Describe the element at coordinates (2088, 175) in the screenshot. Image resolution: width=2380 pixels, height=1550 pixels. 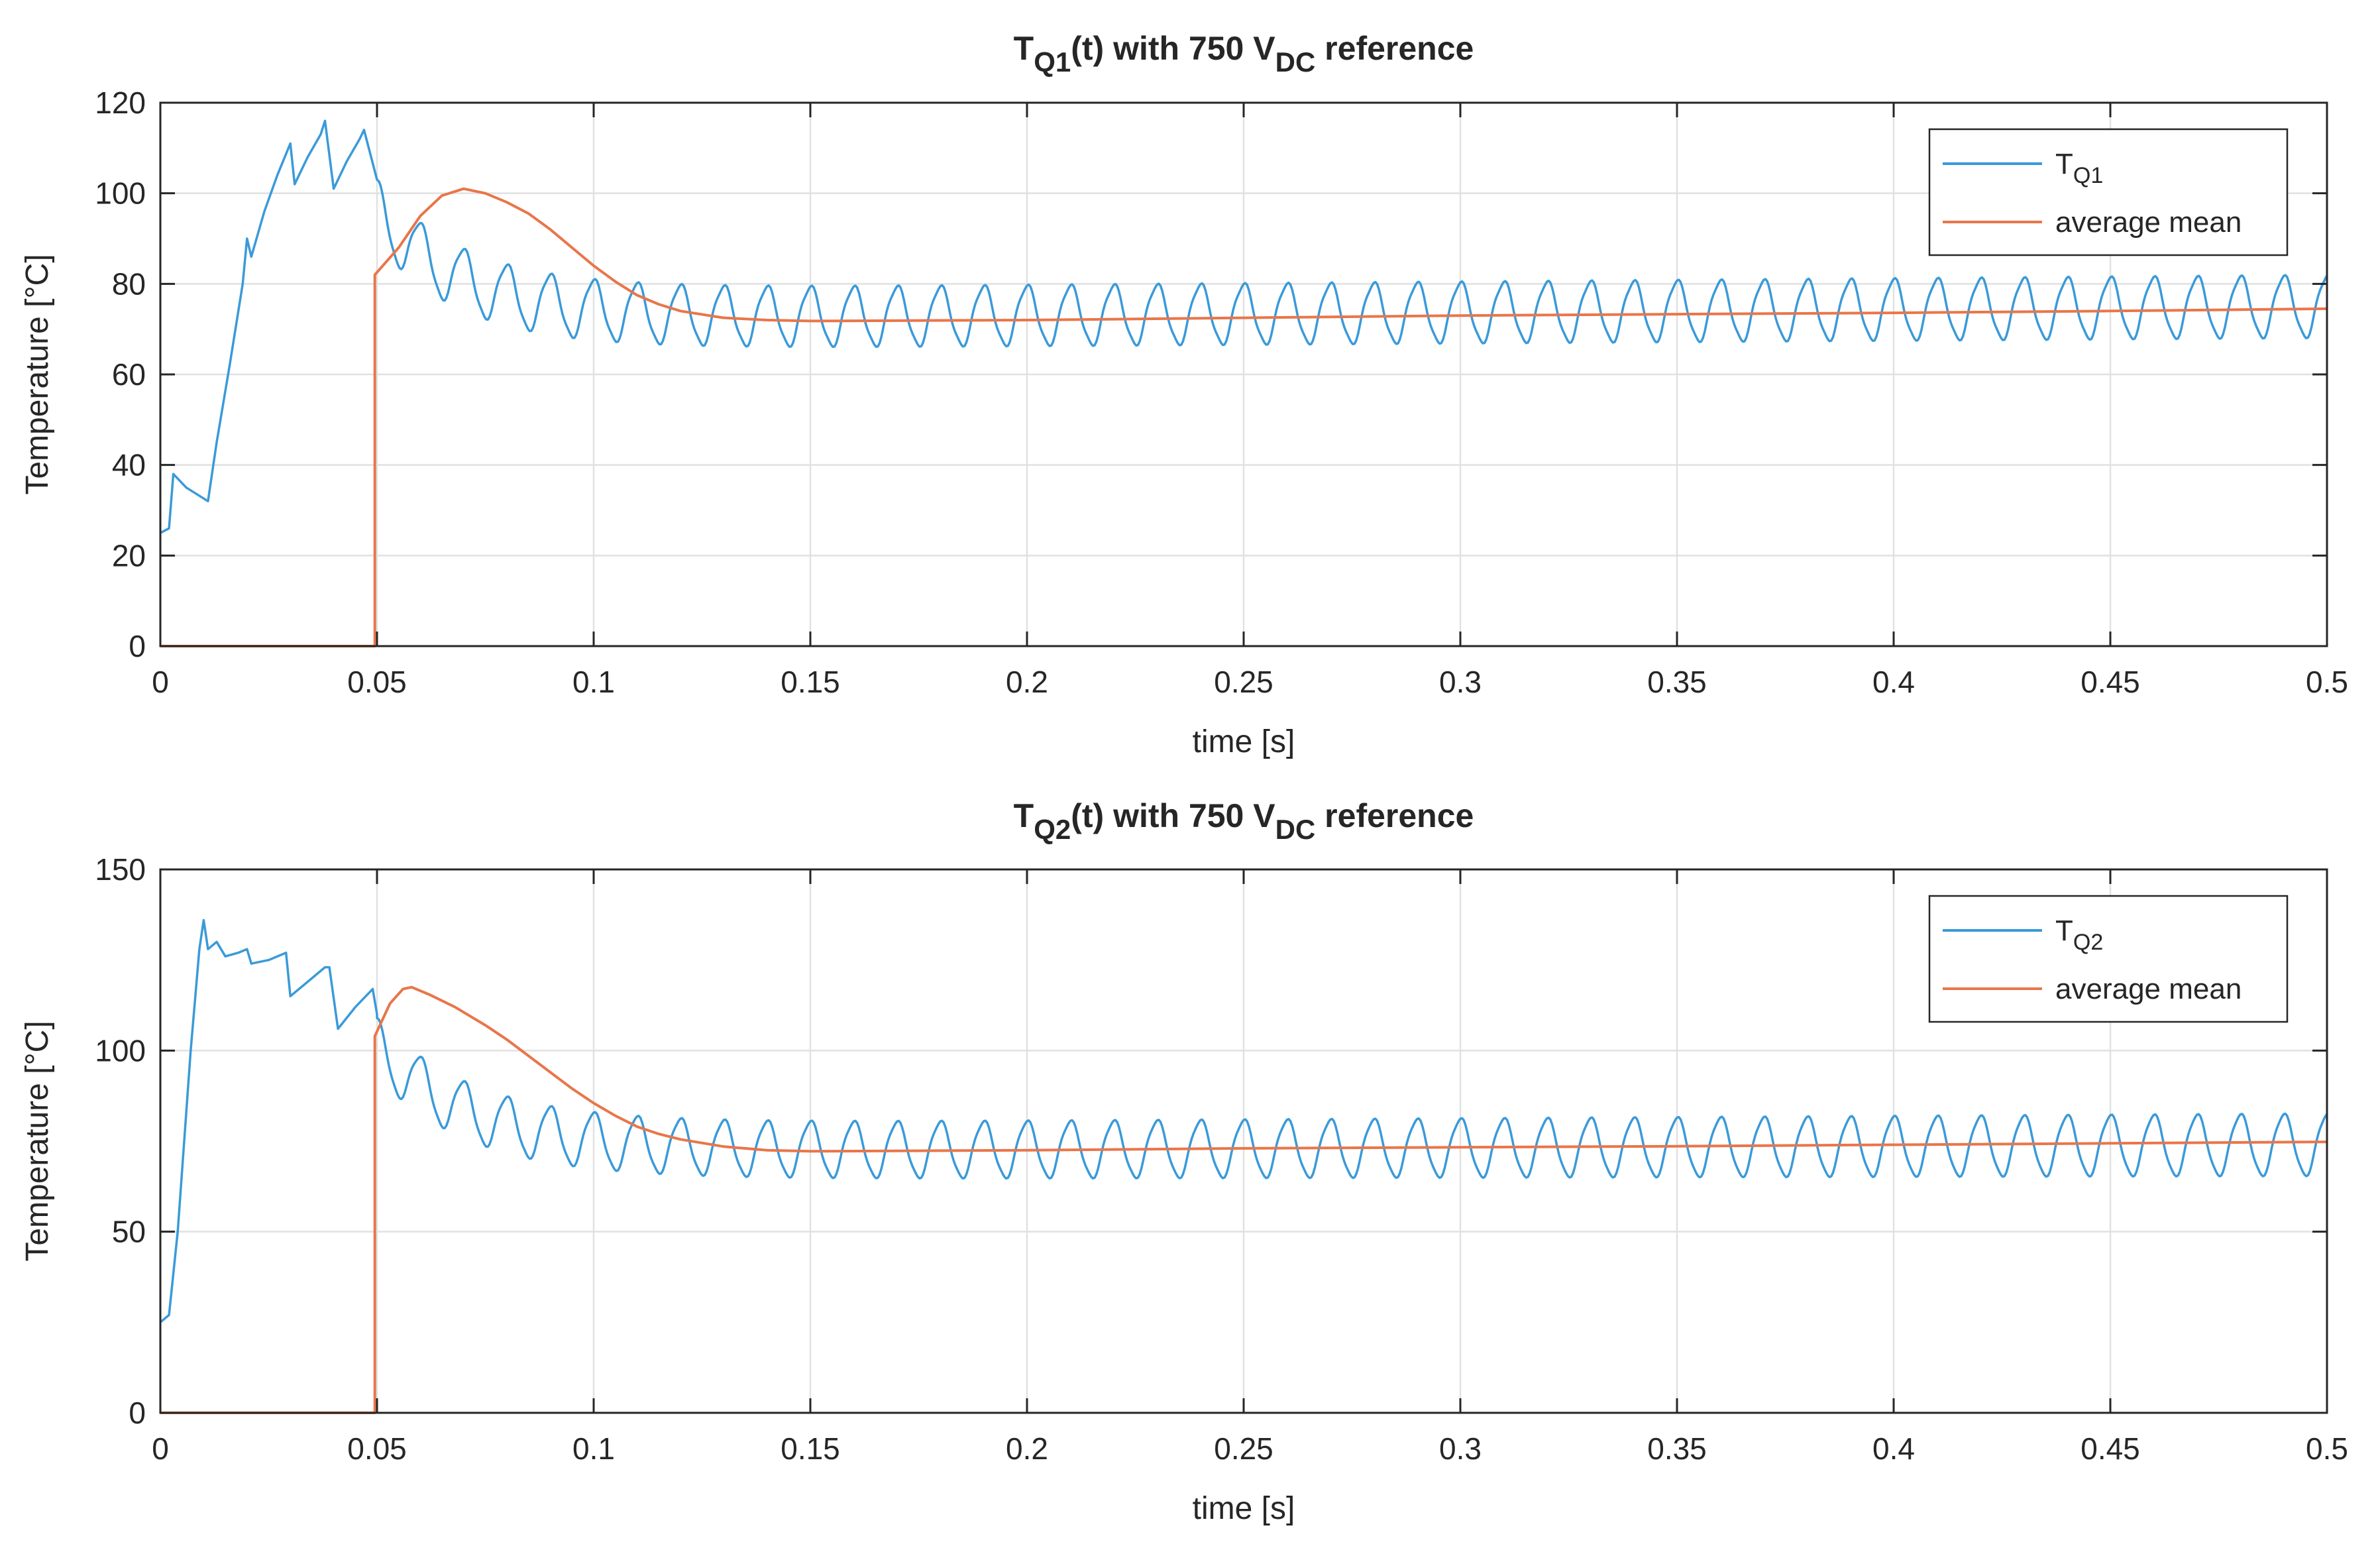
I see `legend-label-subscript: Q1` at that location.